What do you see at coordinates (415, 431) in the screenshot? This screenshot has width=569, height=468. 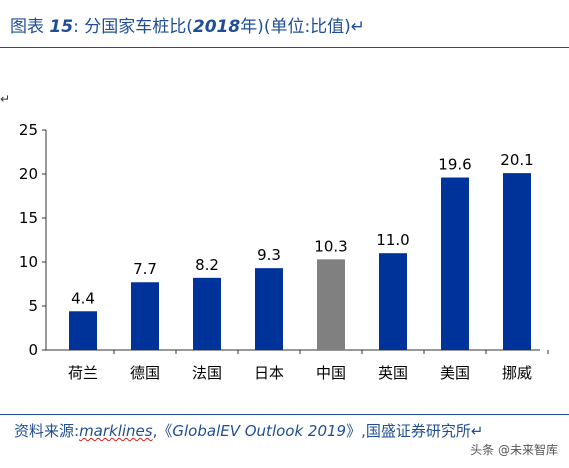 I see `source-sep2: 》,国盛证券研究所↵` at bounding box center [415, 431].